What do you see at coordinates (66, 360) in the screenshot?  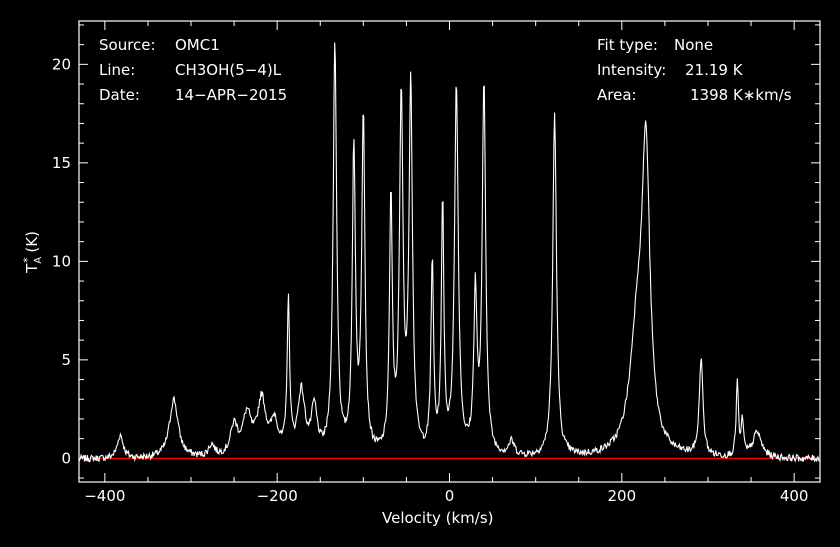 I see `y-tick-label: 5` at bounding box center [66, 360].